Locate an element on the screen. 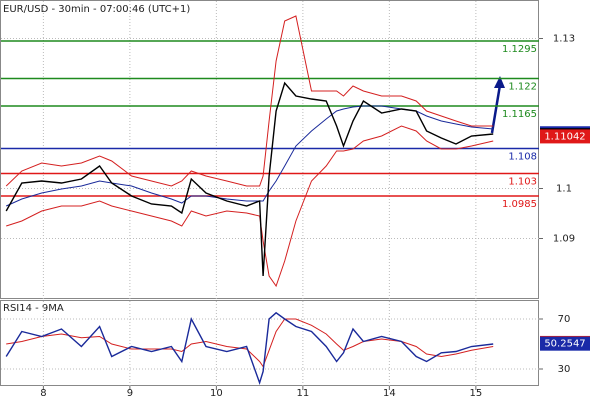  y-tick-label: 70 is located at coordinates (564, 319).